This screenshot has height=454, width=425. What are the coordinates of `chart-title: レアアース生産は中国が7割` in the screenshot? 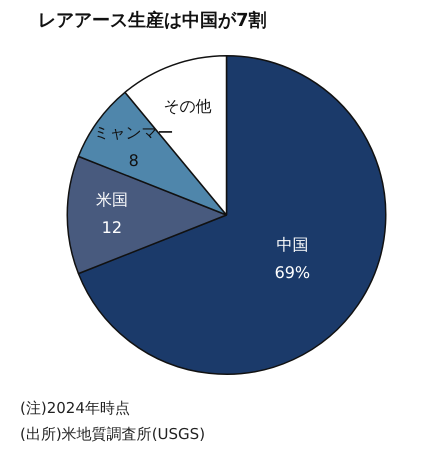 It's located at (152, 20).